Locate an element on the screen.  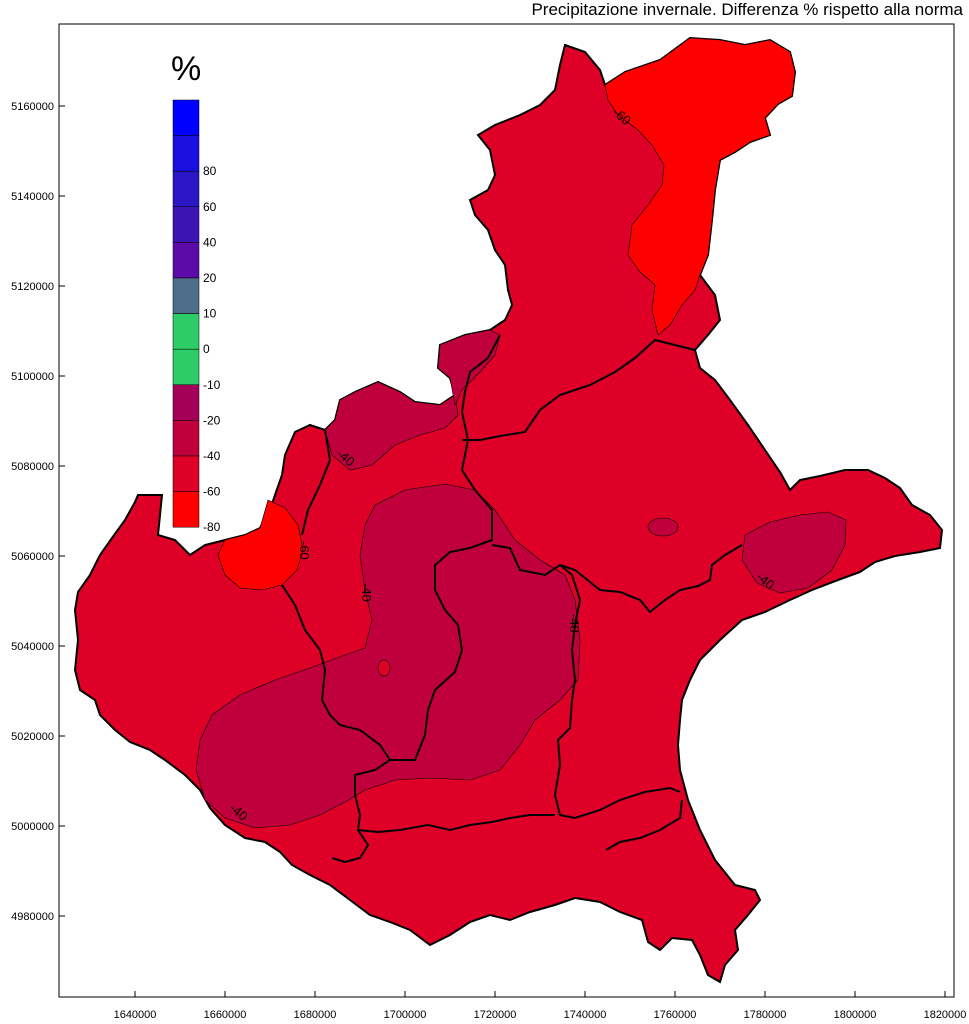
svg-text: 5080000 is located at coordinates (32, 467).